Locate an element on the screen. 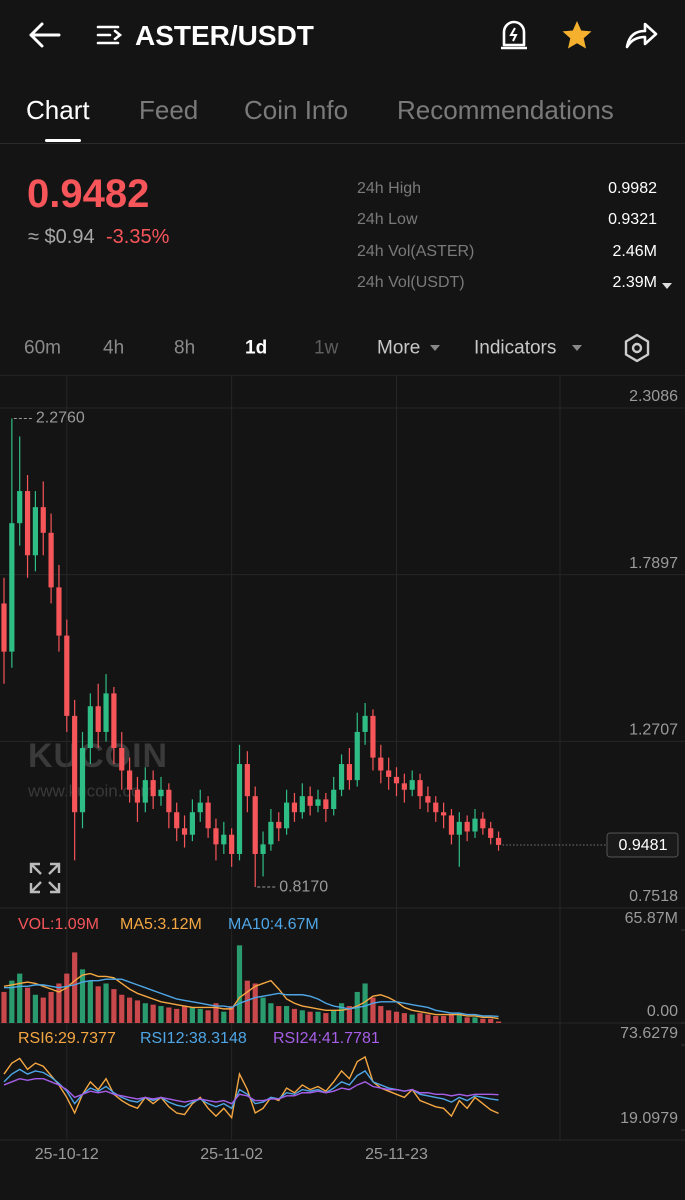 The height and width of the screenshot is (1200, 685). timeframe: 60m is located at coordinates (42, 348).